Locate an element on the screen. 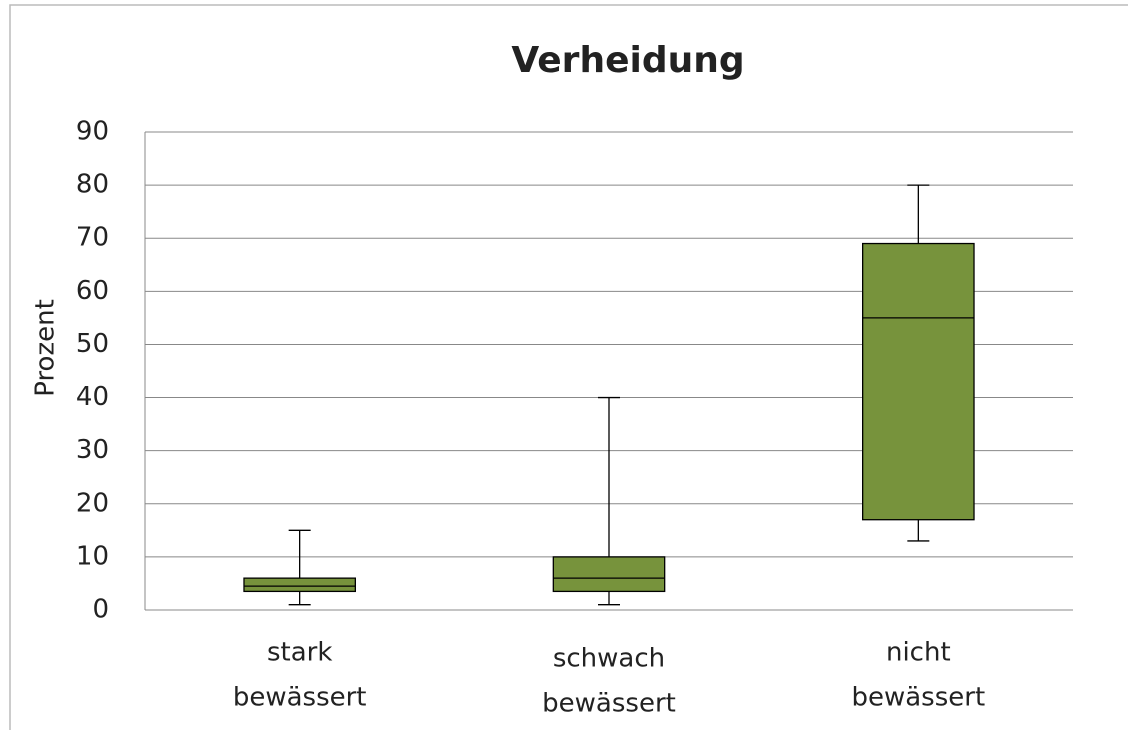 The width and height of the screenshot is (1128, 734). y-tick-label: 80 is located at coordinates (92, 185).